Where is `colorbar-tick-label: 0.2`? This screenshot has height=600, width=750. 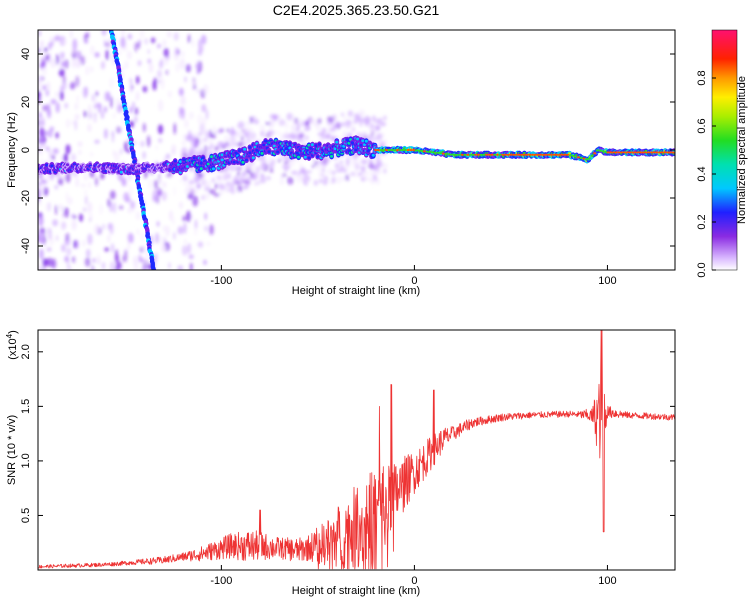
colorbar-tick-label: 0.2 is located at coordinates (702, 221).